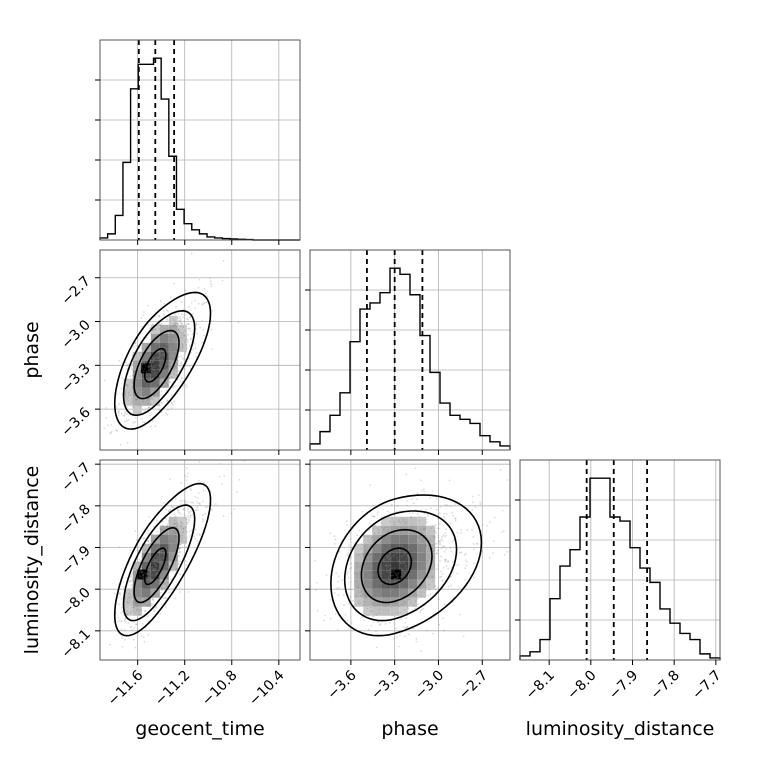 This screenshot has height=760, width=760. Describe the element at coordinates (75, 334) in the screenshot. I see `y-tick-label: −3.0` at that location.